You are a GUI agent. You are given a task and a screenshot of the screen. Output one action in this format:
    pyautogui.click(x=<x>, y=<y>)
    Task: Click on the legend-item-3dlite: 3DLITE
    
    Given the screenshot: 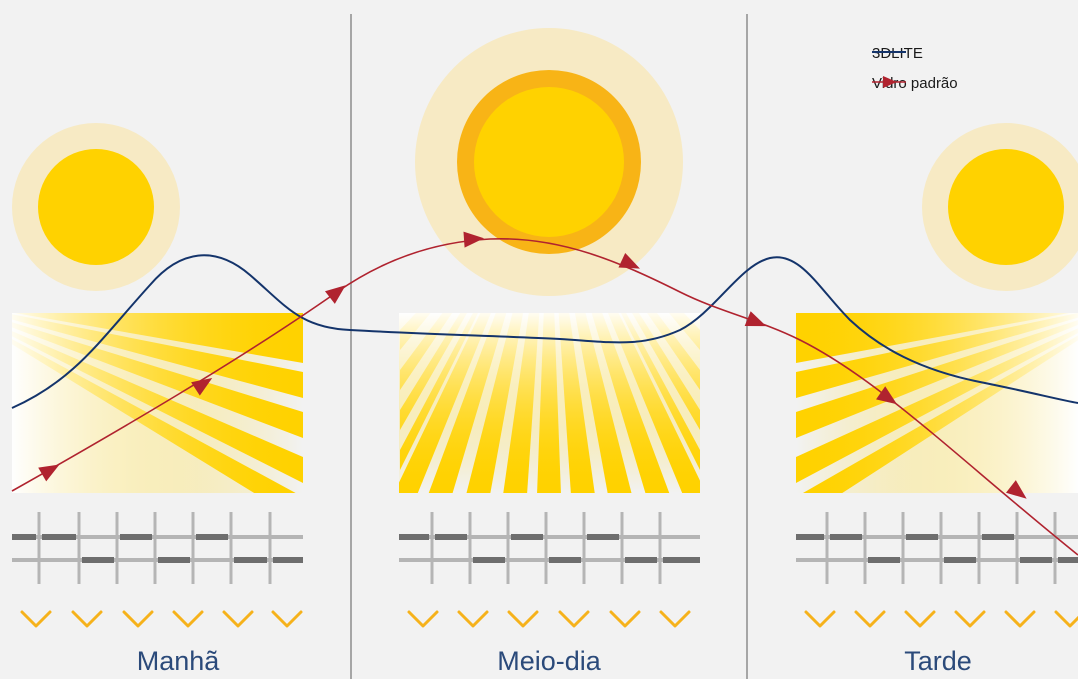 What is the action you would take?
    pyautogui.click(x=972, y=53)
    